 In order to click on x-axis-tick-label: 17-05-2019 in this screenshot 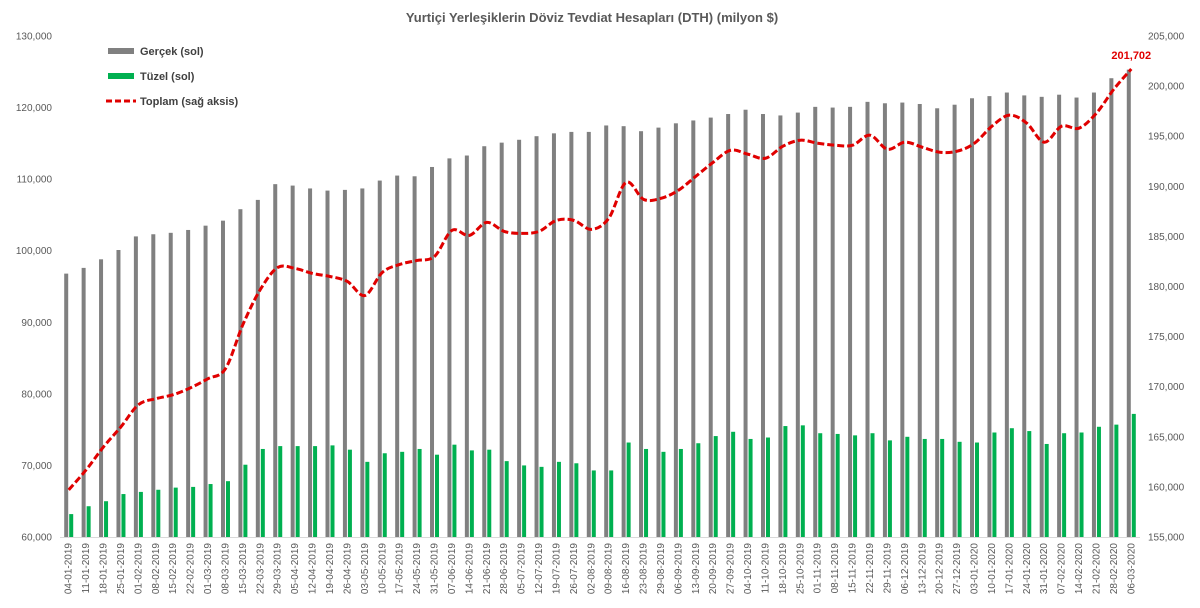, I will do `click(400, 569)`.